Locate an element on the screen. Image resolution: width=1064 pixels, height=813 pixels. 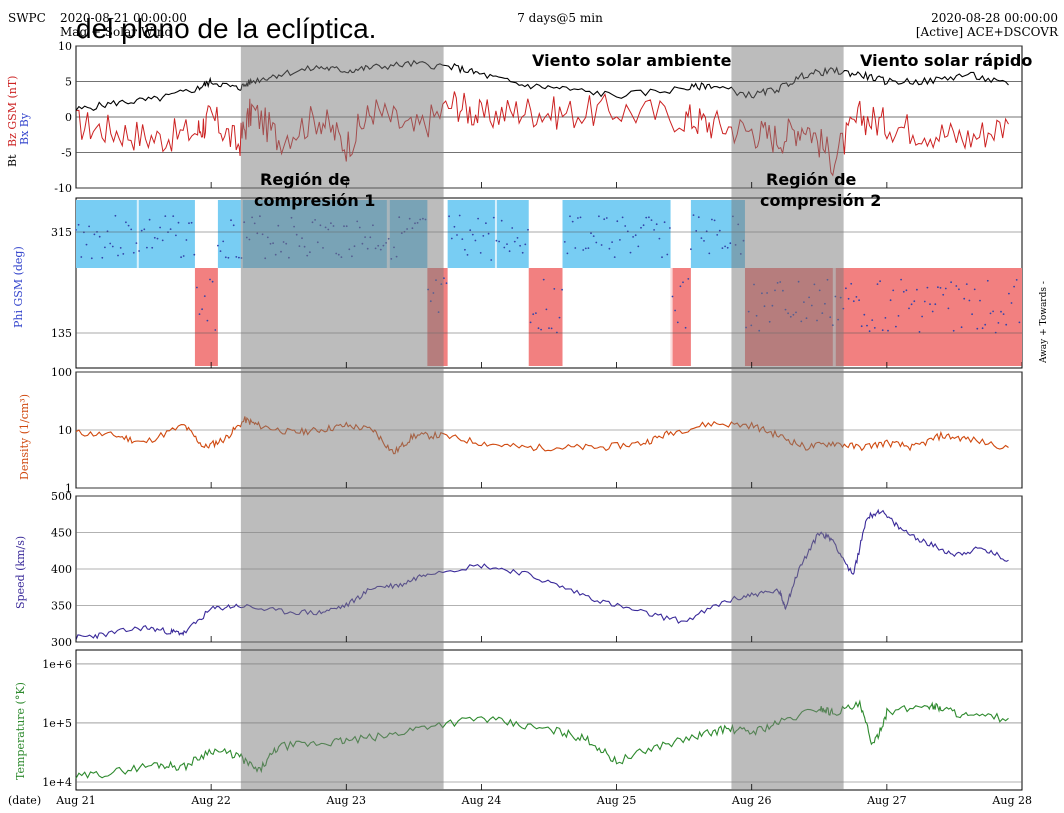
product-label: Mag + Solar Wind is located at coordinates (116, 32).